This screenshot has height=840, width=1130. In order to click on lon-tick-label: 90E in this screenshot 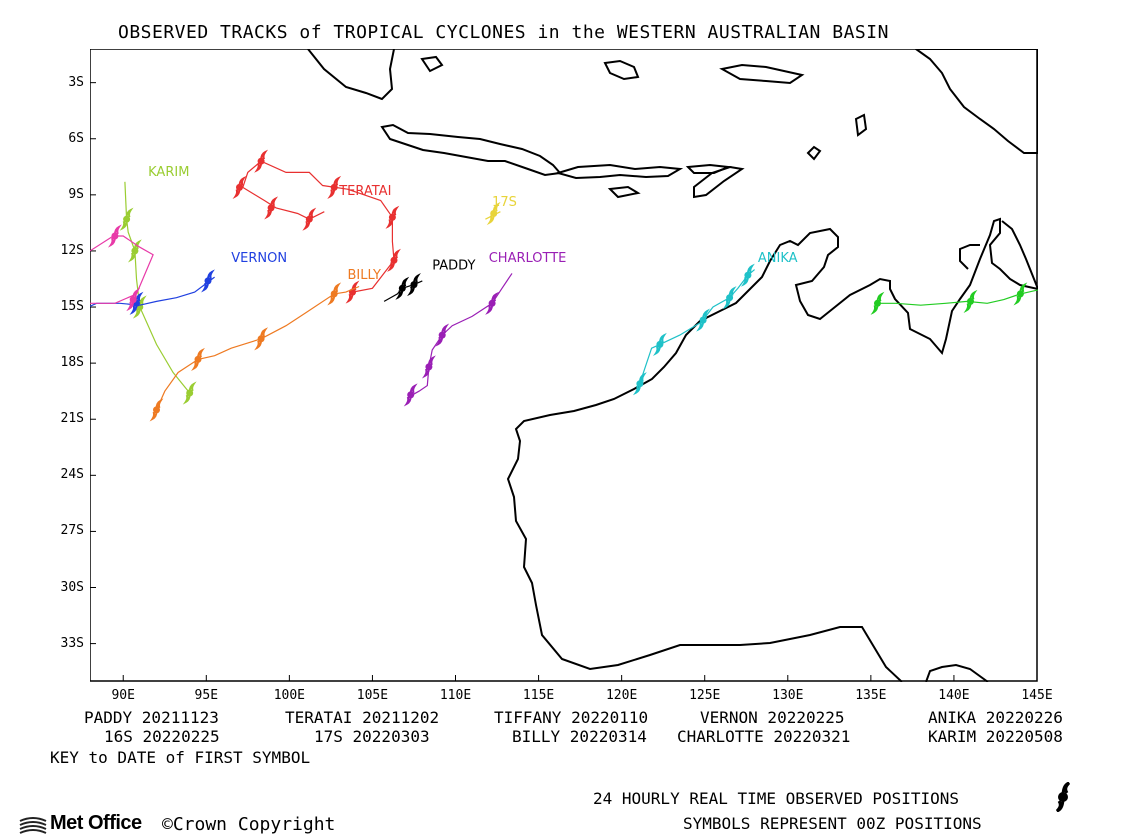, I will do `click(123, 695)`.